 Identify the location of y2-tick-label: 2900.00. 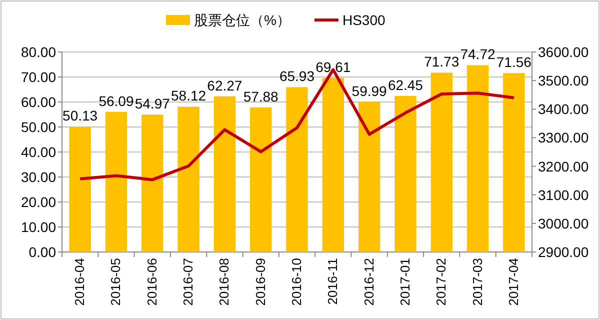
(563, 252).